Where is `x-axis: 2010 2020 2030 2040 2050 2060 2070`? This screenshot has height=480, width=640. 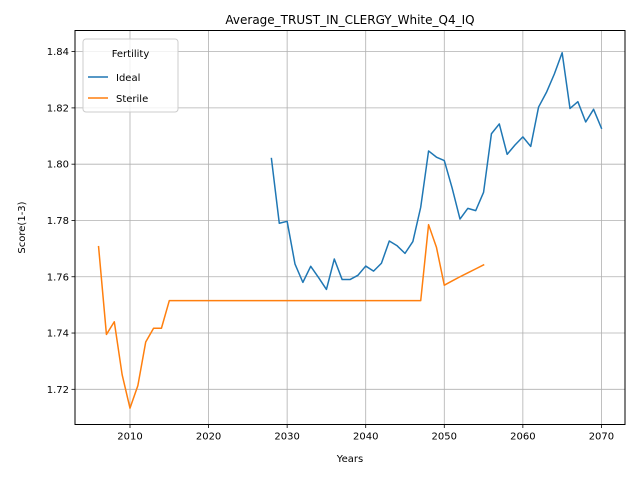 x-axis: 2010 2020 2030 2040 2050 2060 2070 is located at coordinates (365, 433).